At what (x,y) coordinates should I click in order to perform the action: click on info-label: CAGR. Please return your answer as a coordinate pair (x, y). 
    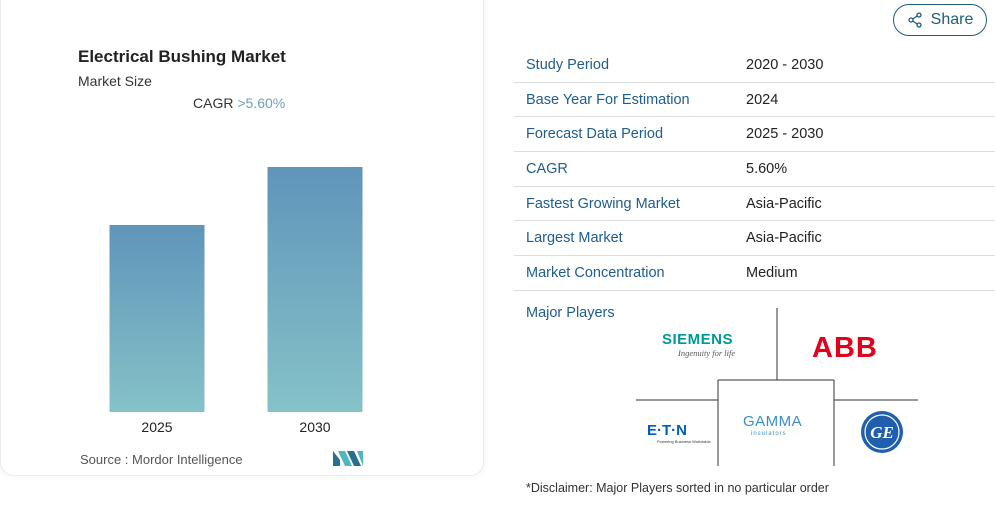
    Looking at the image, I should click on (547, 168).